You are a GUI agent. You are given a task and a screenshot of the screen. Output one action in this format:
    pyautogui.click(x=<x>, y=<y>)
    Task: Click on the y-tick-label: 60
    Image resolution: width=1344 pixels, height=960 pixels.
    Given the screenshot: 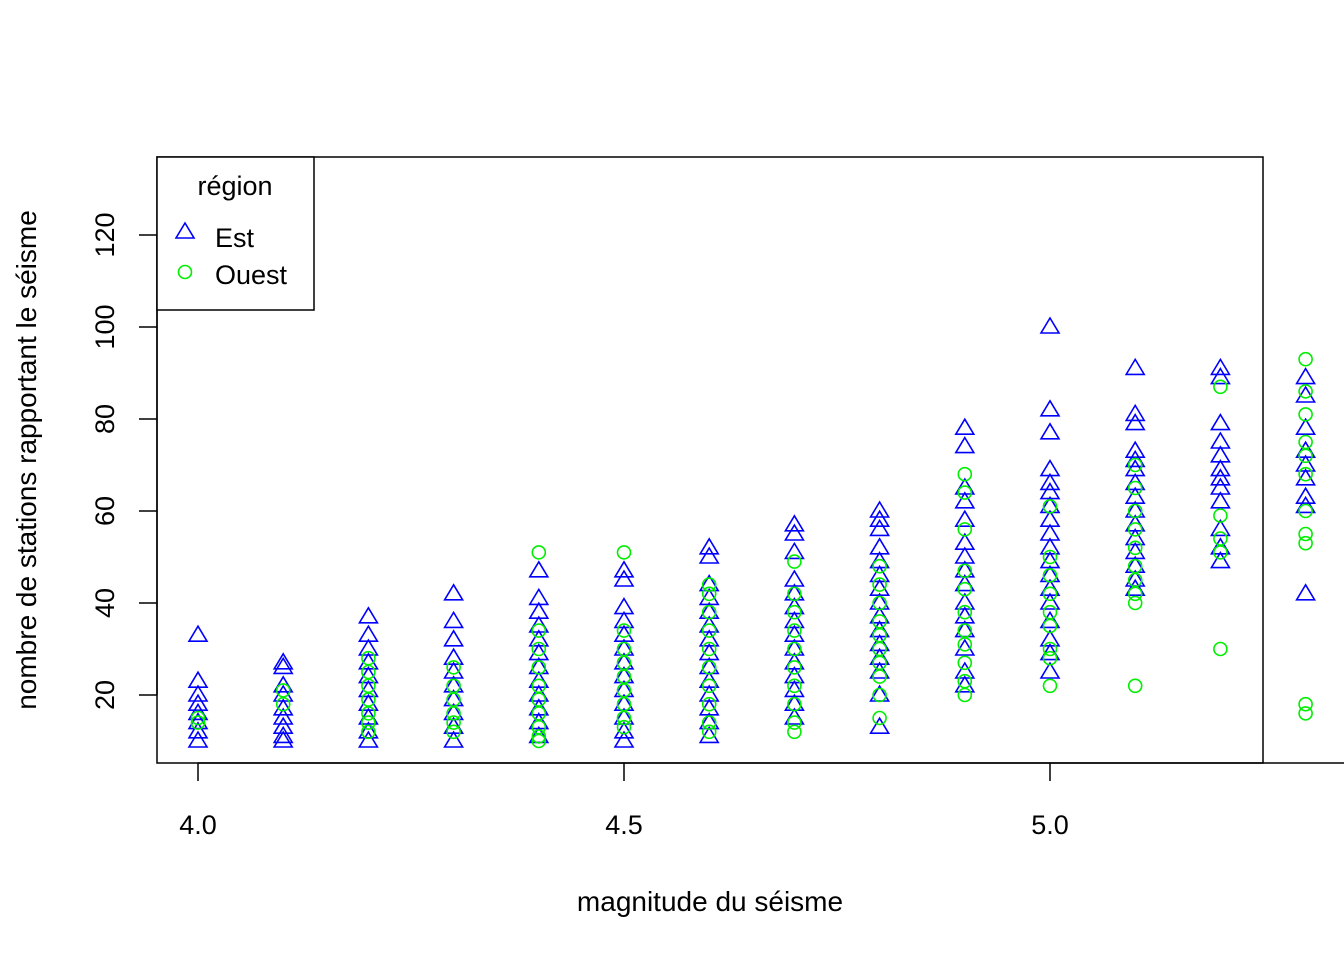 What is the action you would take?
    pyautogui.click(x=105, y=511)
    